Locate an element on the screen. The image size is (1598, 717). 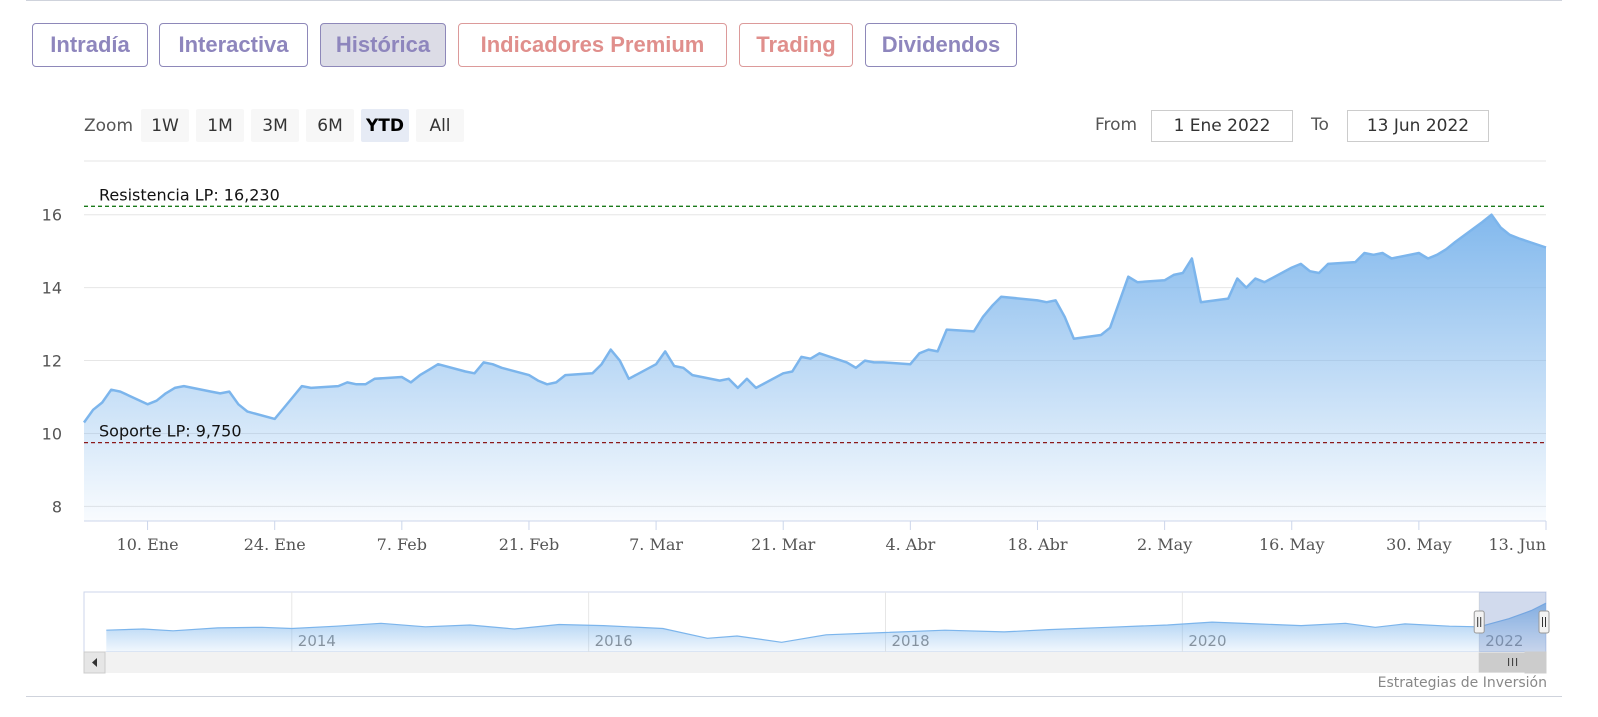
zoom-3m-button: 3M is located at coordinates (275, 125).